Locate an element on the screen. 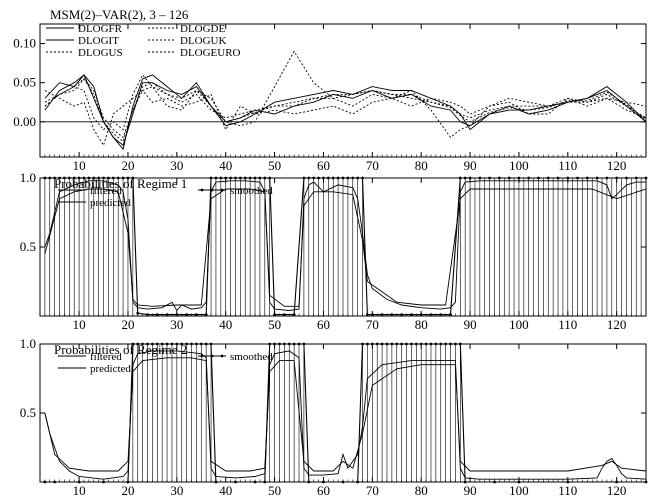  x-tick-label: 10 is located at coordinates (79, 490).